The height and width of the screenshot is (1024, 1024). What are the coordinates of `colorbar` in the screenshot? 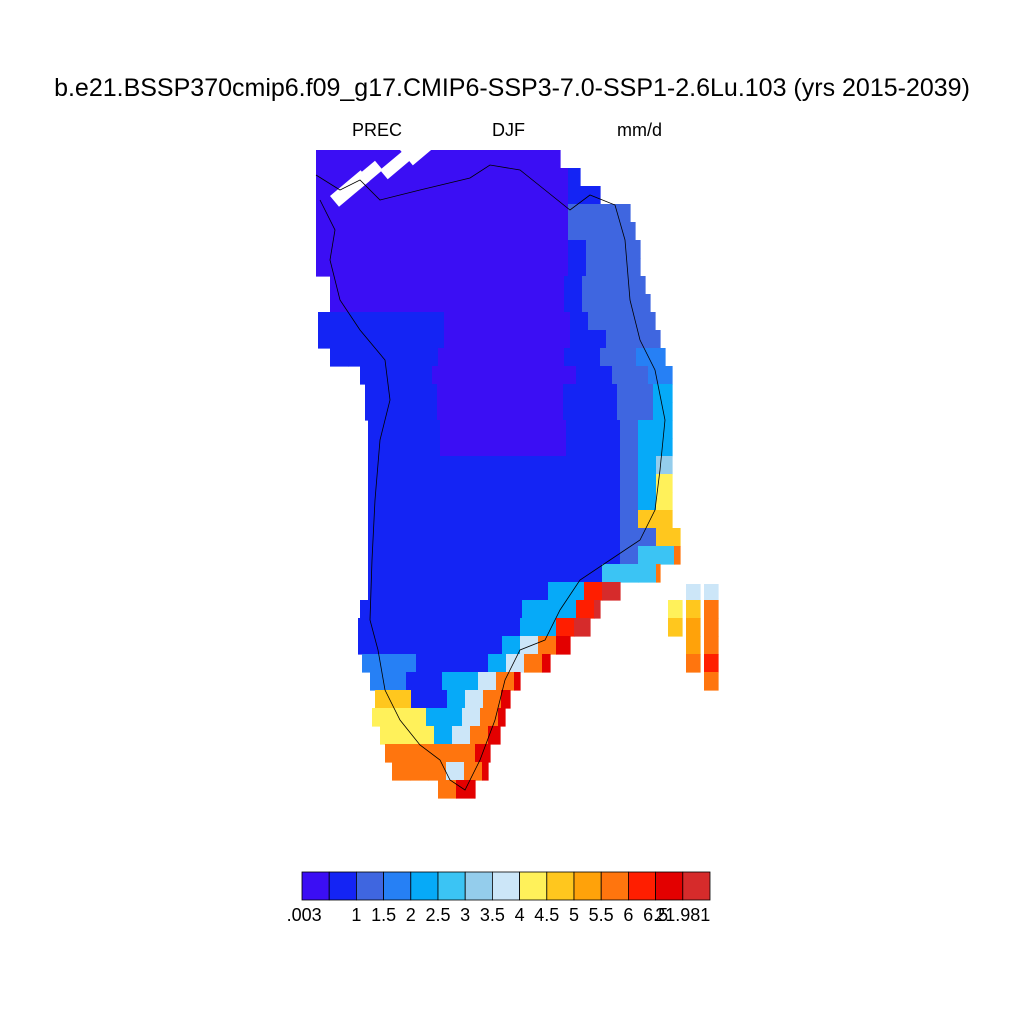 It's located at (506, 886).